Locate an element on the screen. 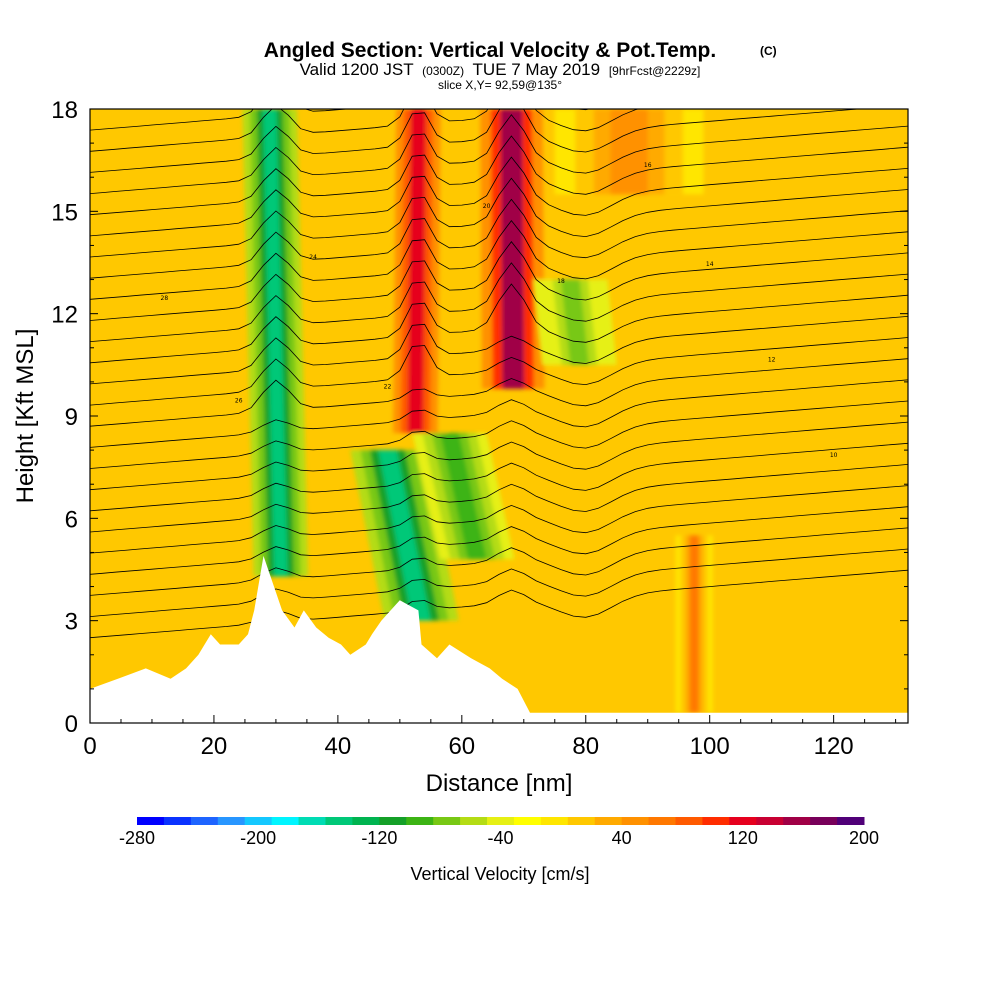  x-tick-label: 20 is located at coordinates (214, 746).